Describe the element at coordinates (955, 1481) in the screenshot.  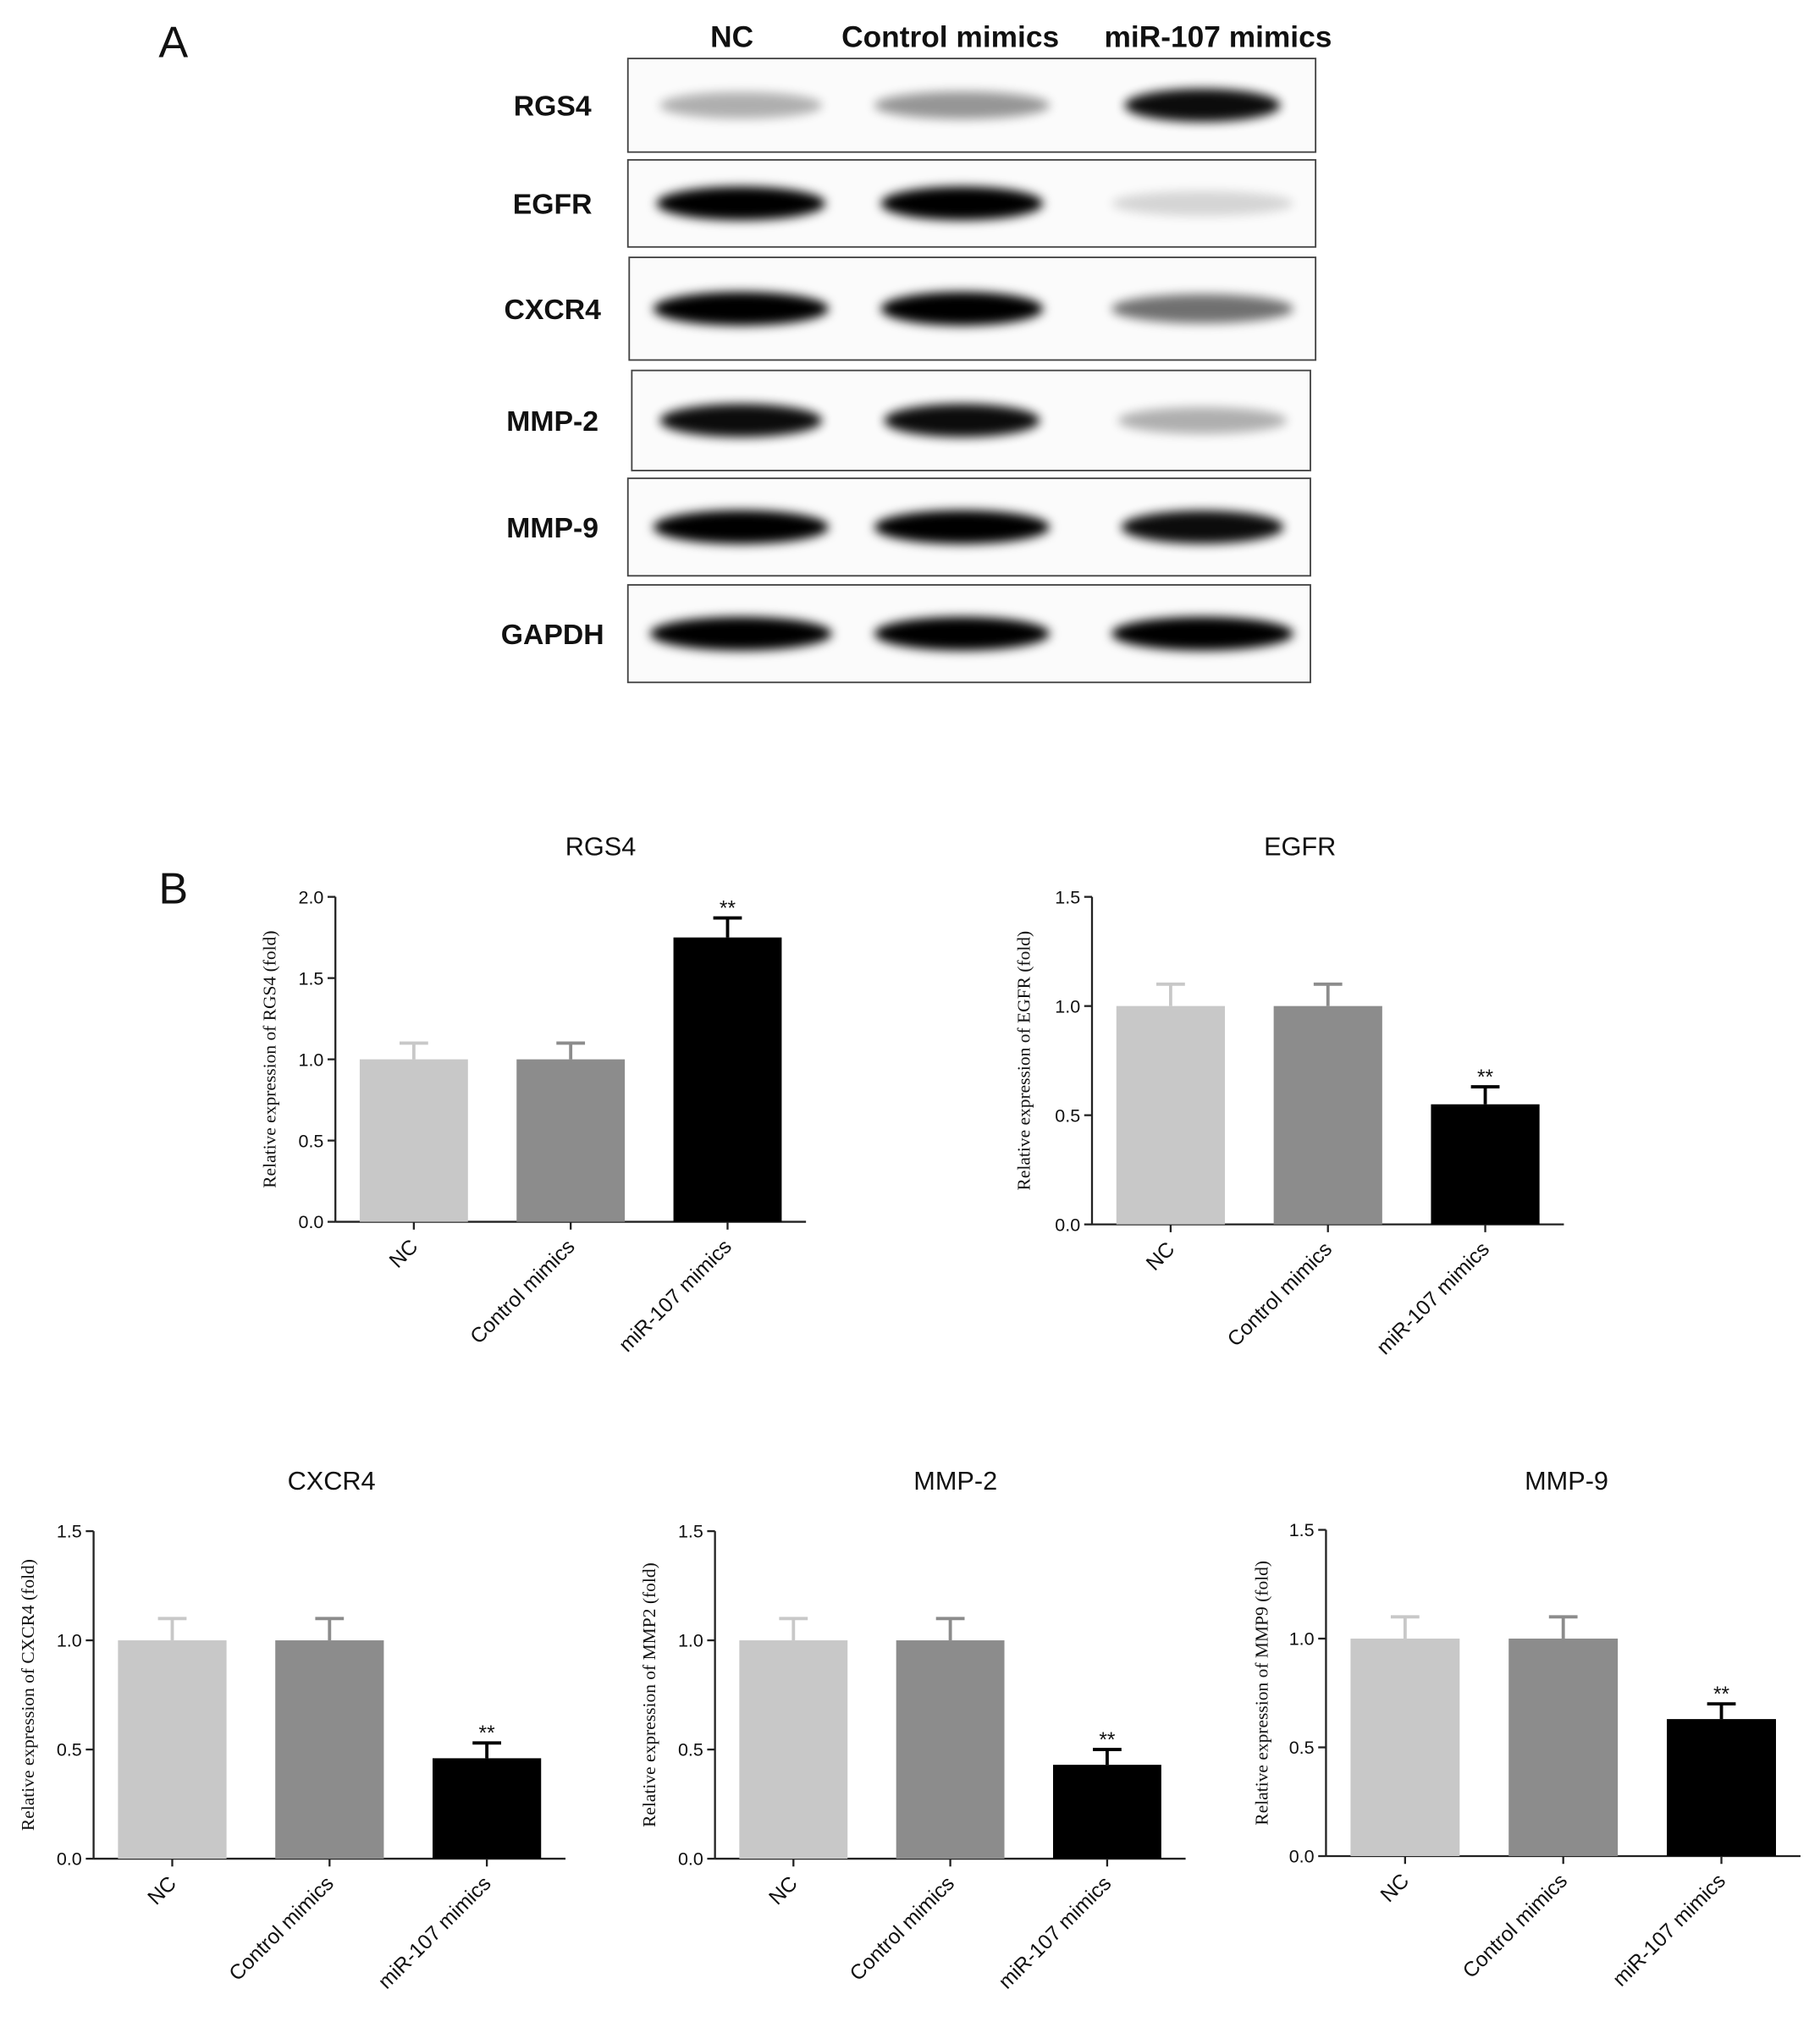
I see `chart-title: MMP-2` at that location.